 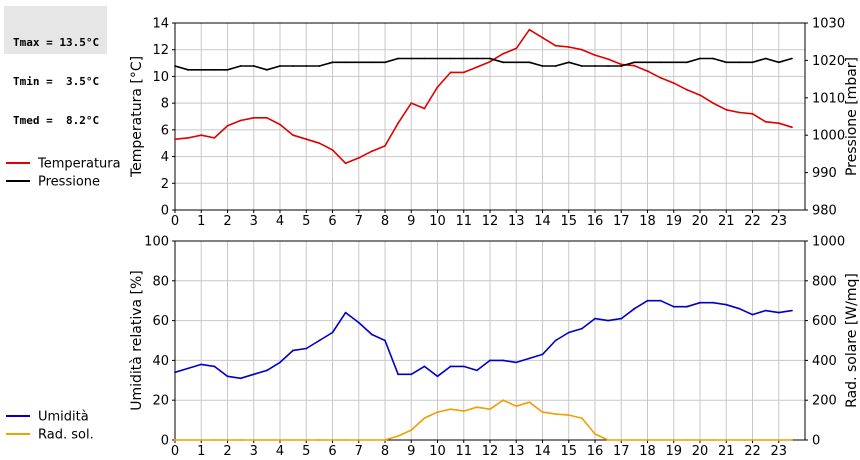 I want to click on x-tick-label: 1, so click(x=201, y=221).